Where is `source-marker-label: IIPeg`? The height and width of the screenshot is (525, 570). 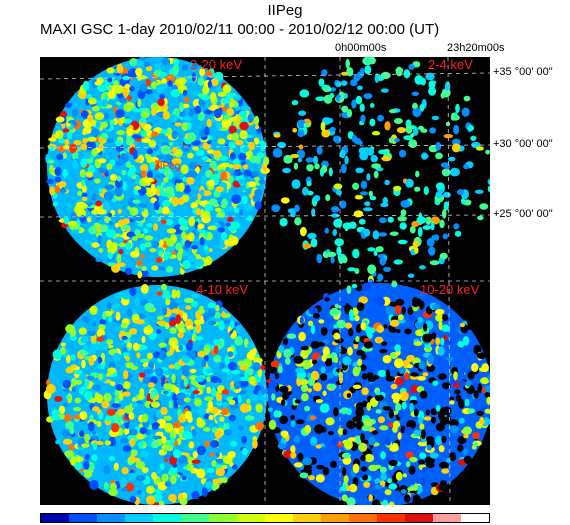 source-marker-label: IIPeg is located at coordinates (169, 166).